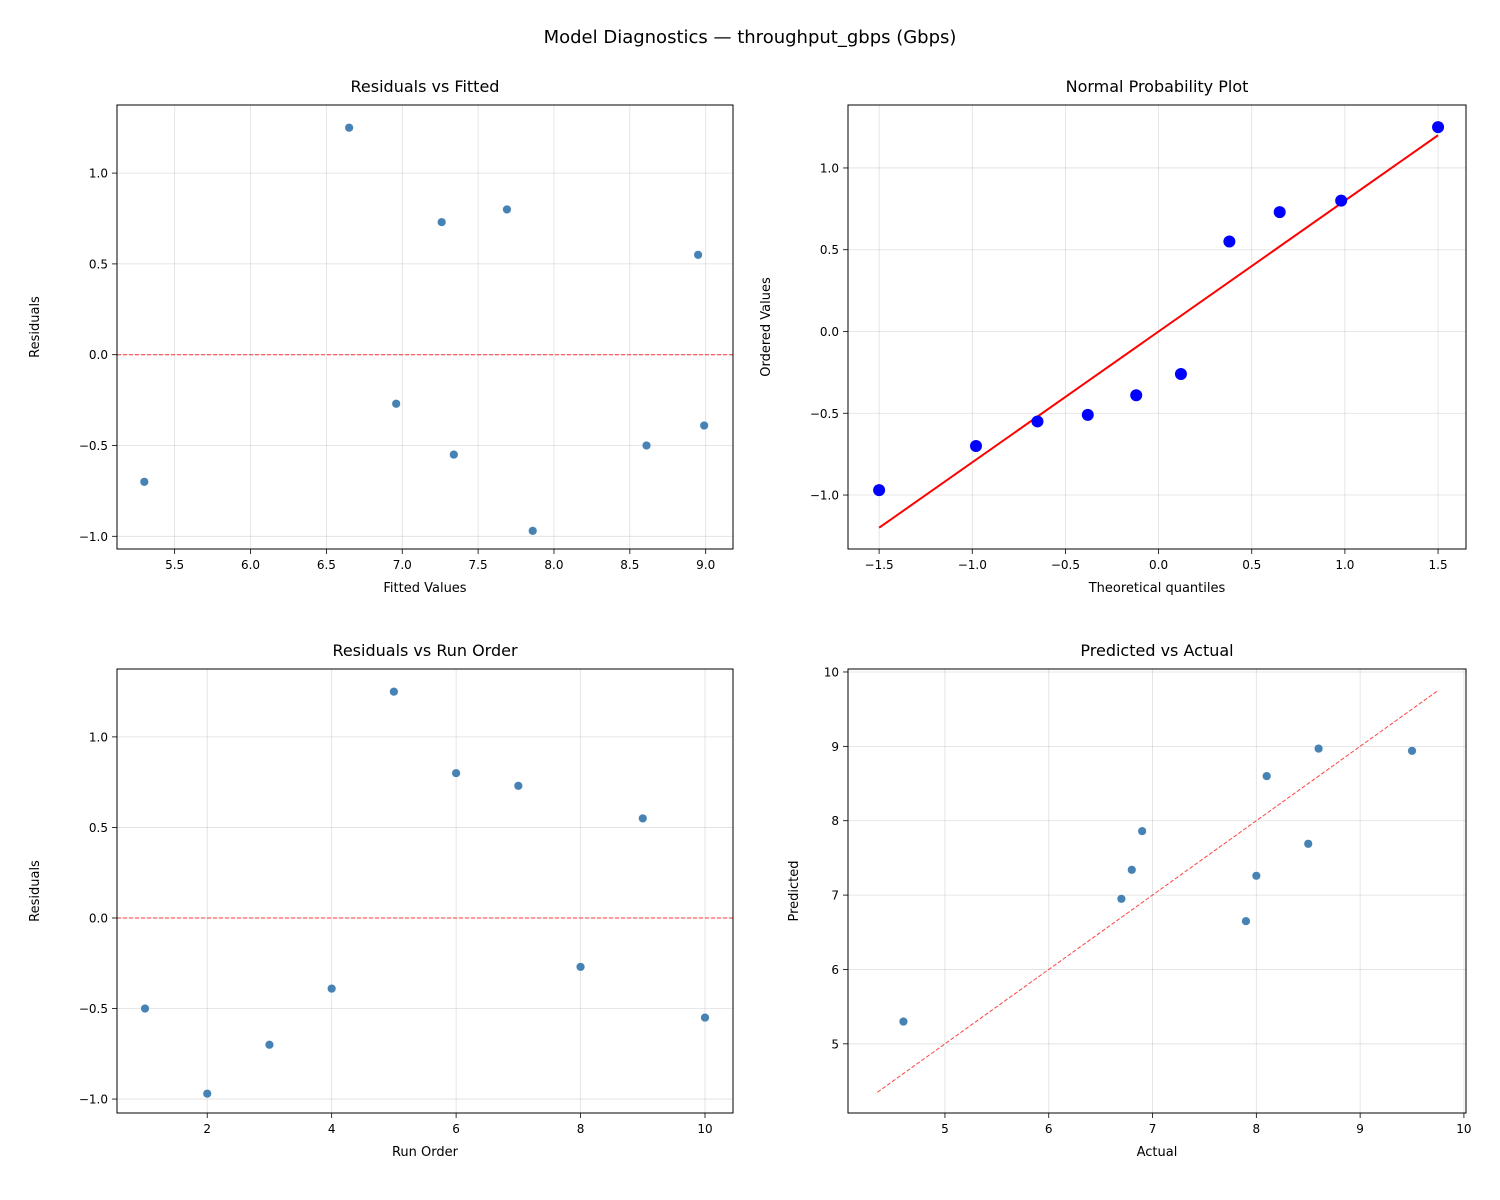  What do you see at coordinates (478, 565) in the screenshot?
I see `x-tick-label: 7.5` at bounding box center [478, 565].